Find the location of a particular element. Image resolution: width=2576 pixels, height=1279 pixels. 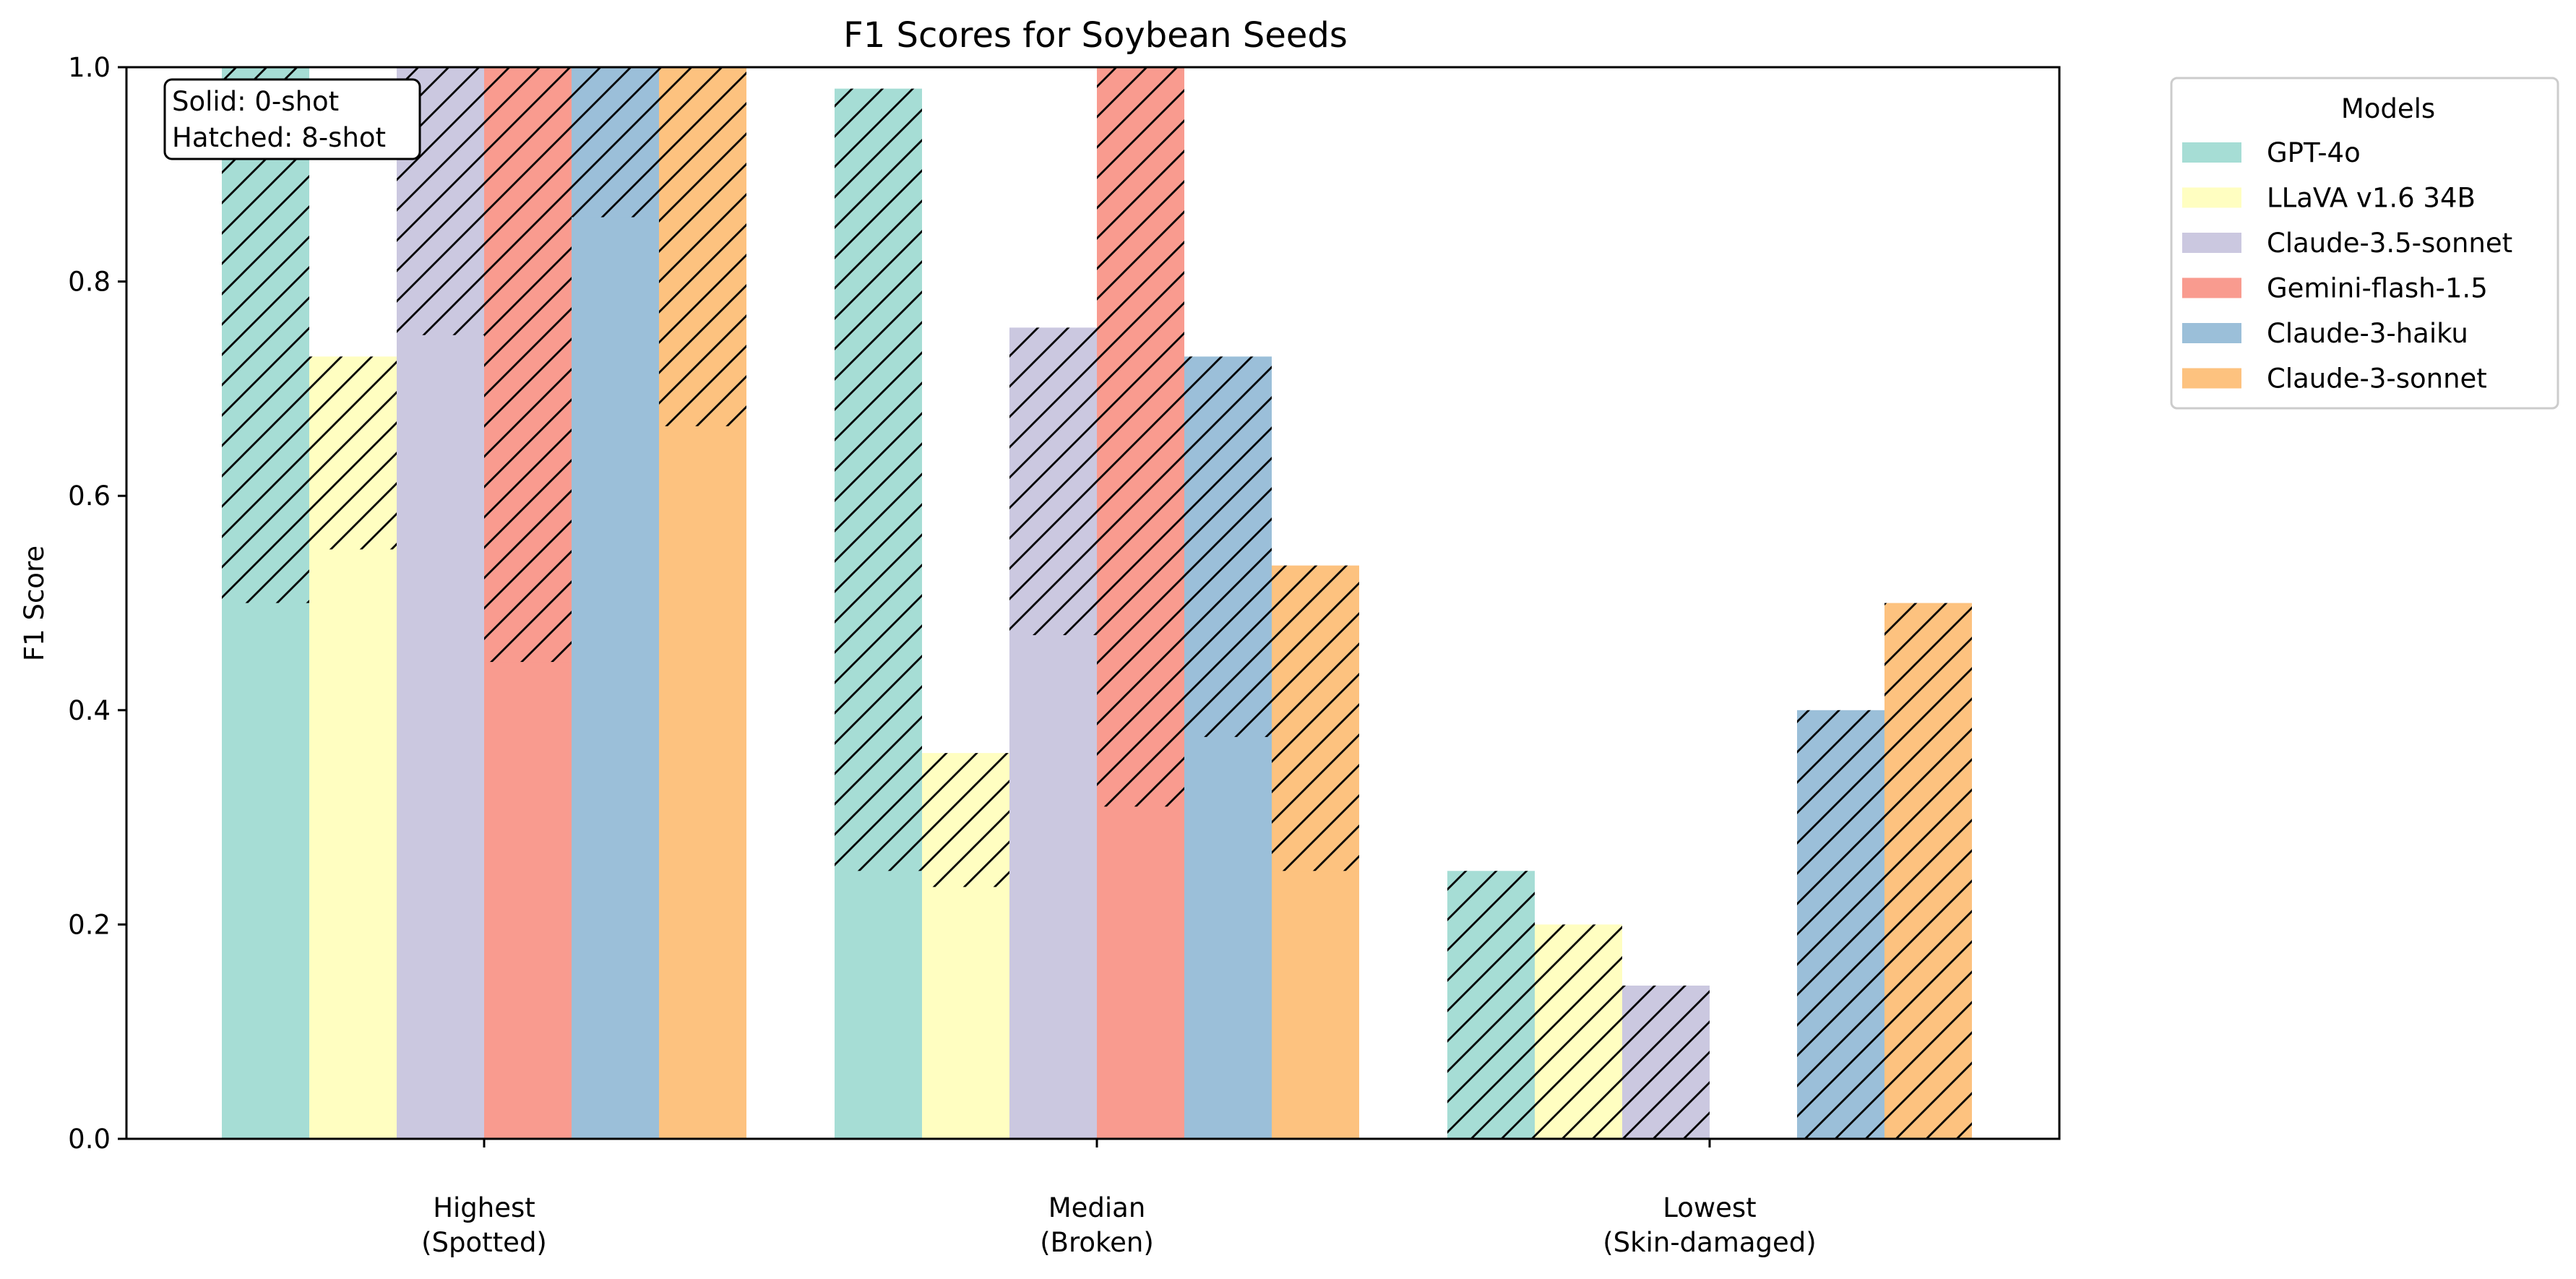

chart-title: F1 Scores for Soybean Seeds is located at coordinates (1095, 35).